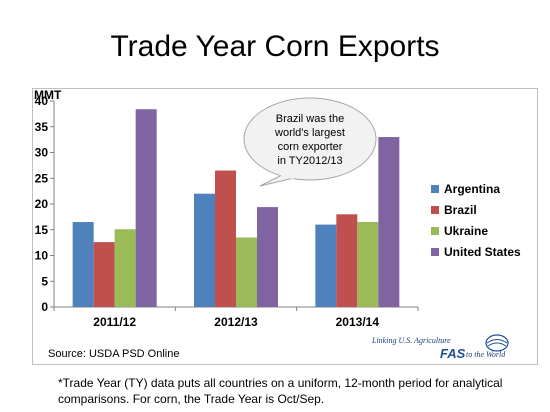 The image size is (550, 412). What do you see at coordinates (114, 322) in the screenshot?
I see `x-tick-label: 2011/12` at bounding box center [114, 322].